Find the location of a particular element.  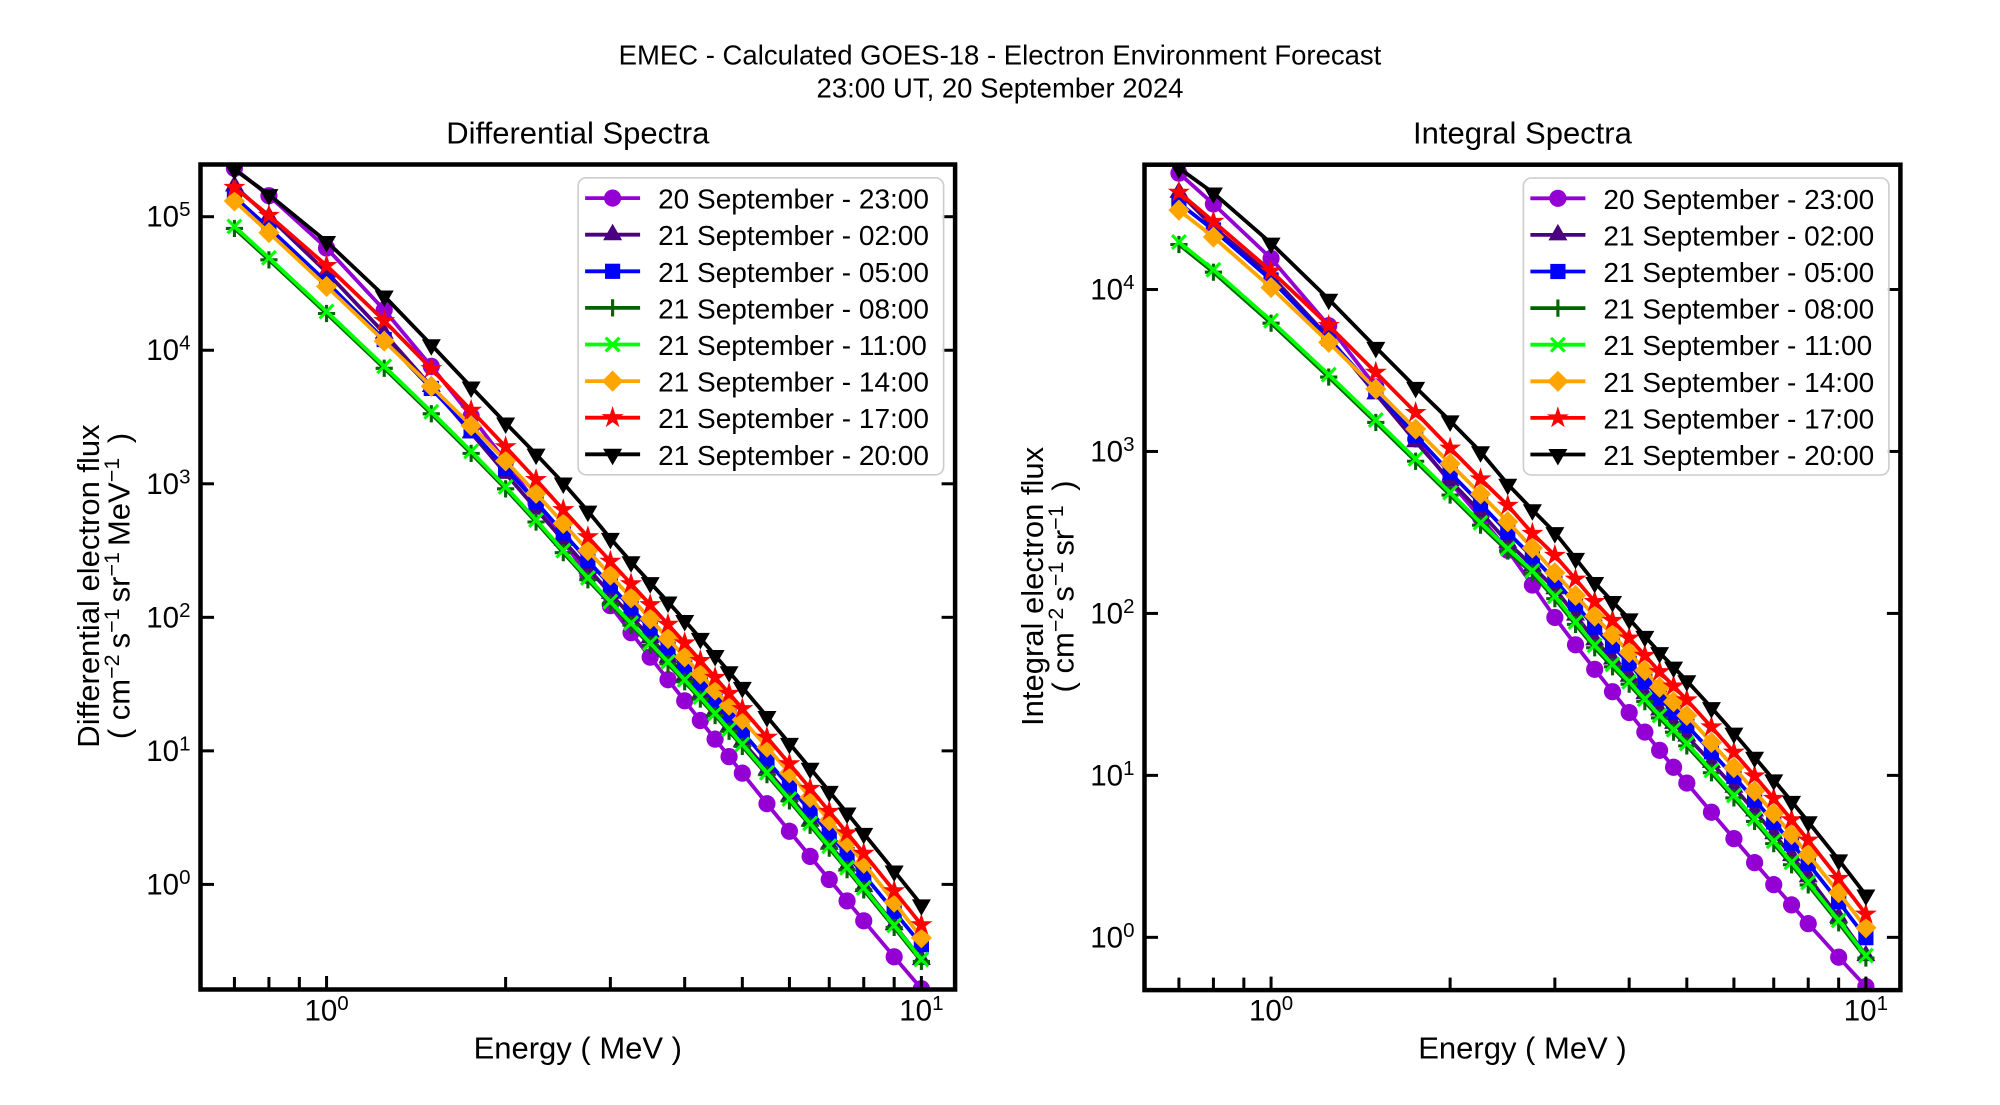

legend-label: 21 September - 02:00 is located at coordinates (793, 235).